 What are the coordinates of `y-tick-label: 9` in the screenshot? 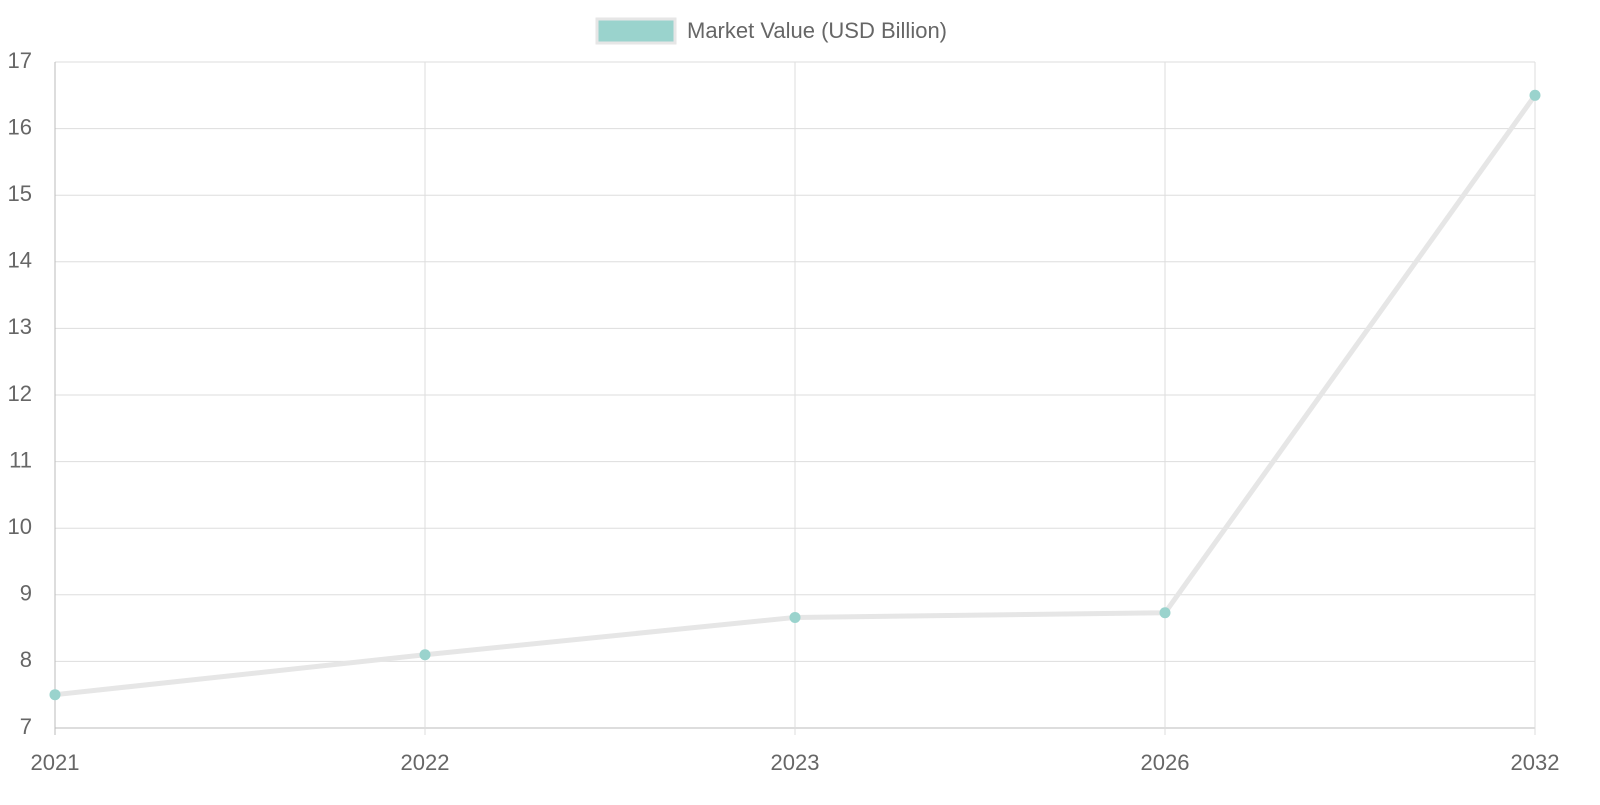 It's located at (26, 593).